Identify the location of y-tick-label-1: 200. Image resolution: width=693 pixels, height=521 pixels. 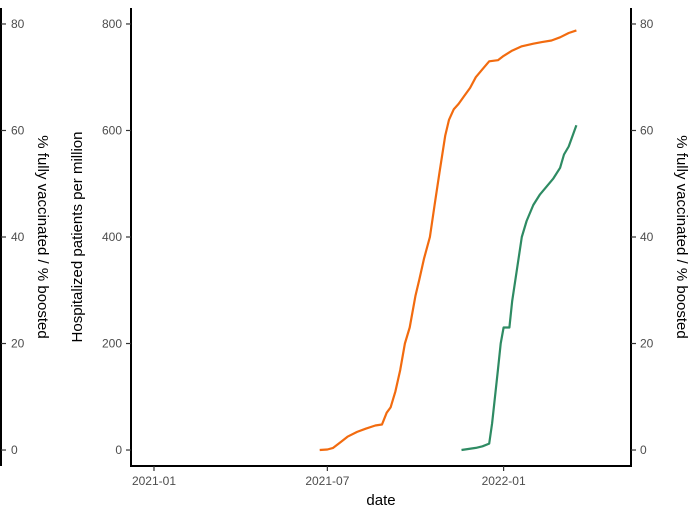
(112, 344).